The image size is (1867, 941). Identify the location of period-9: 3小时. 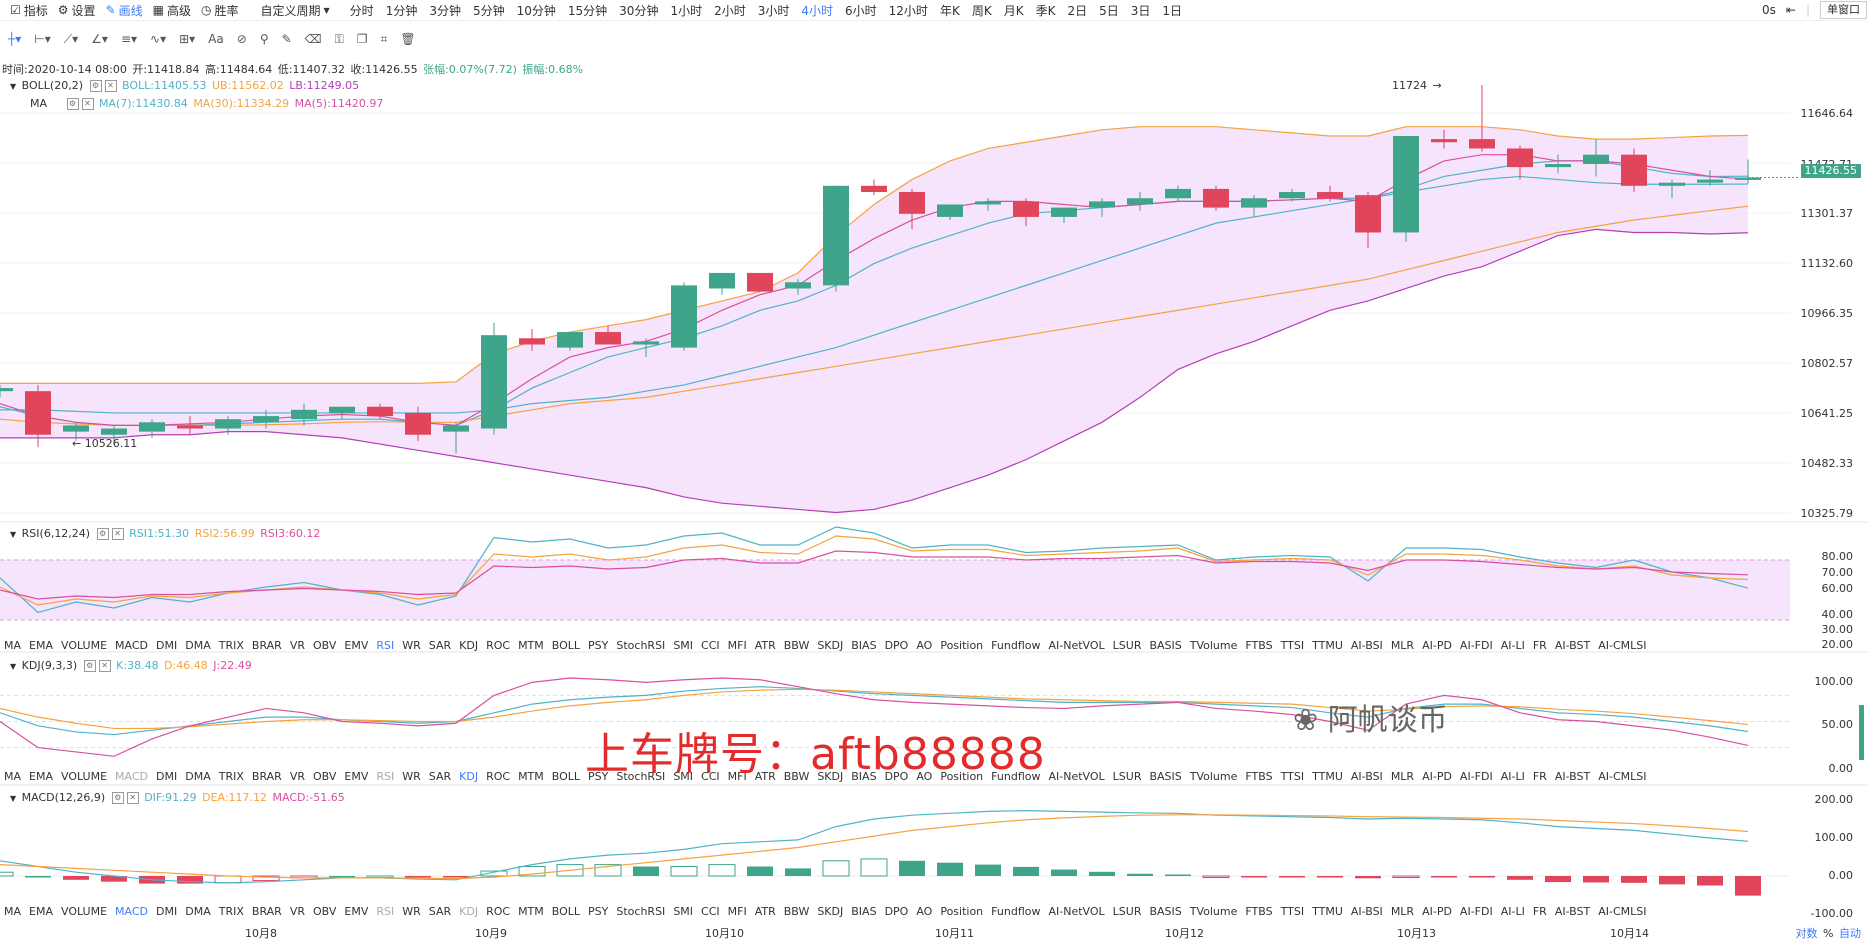
(773, 10).